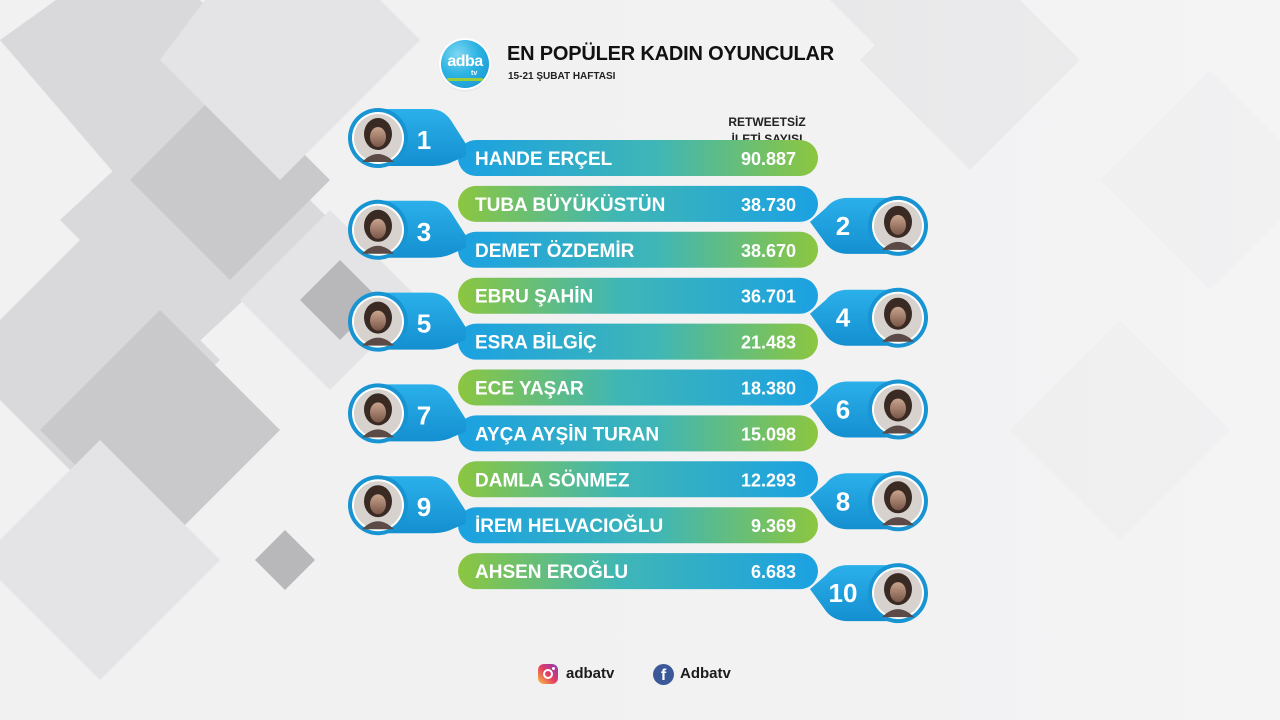  I want to click on value-label-5: 21.483, so click(768, 343).